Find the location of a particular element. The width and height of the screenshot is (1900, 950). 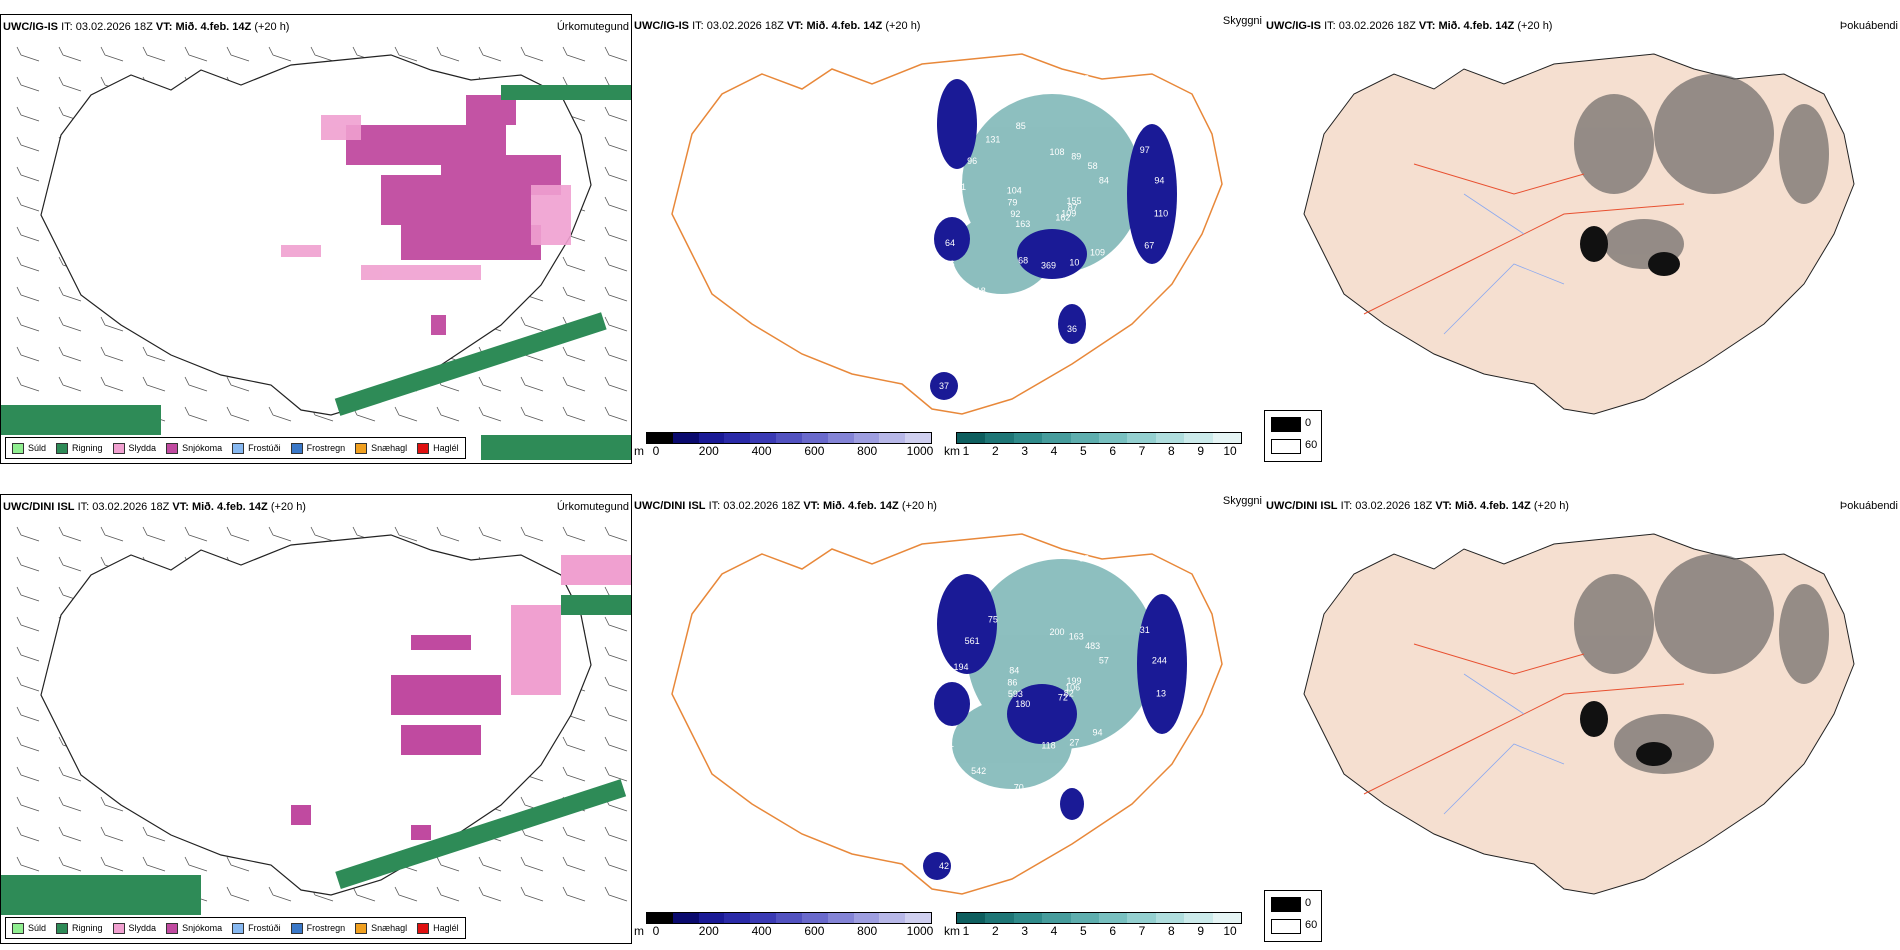

visibility-value: 13 is located at coordinates (1161, 694).